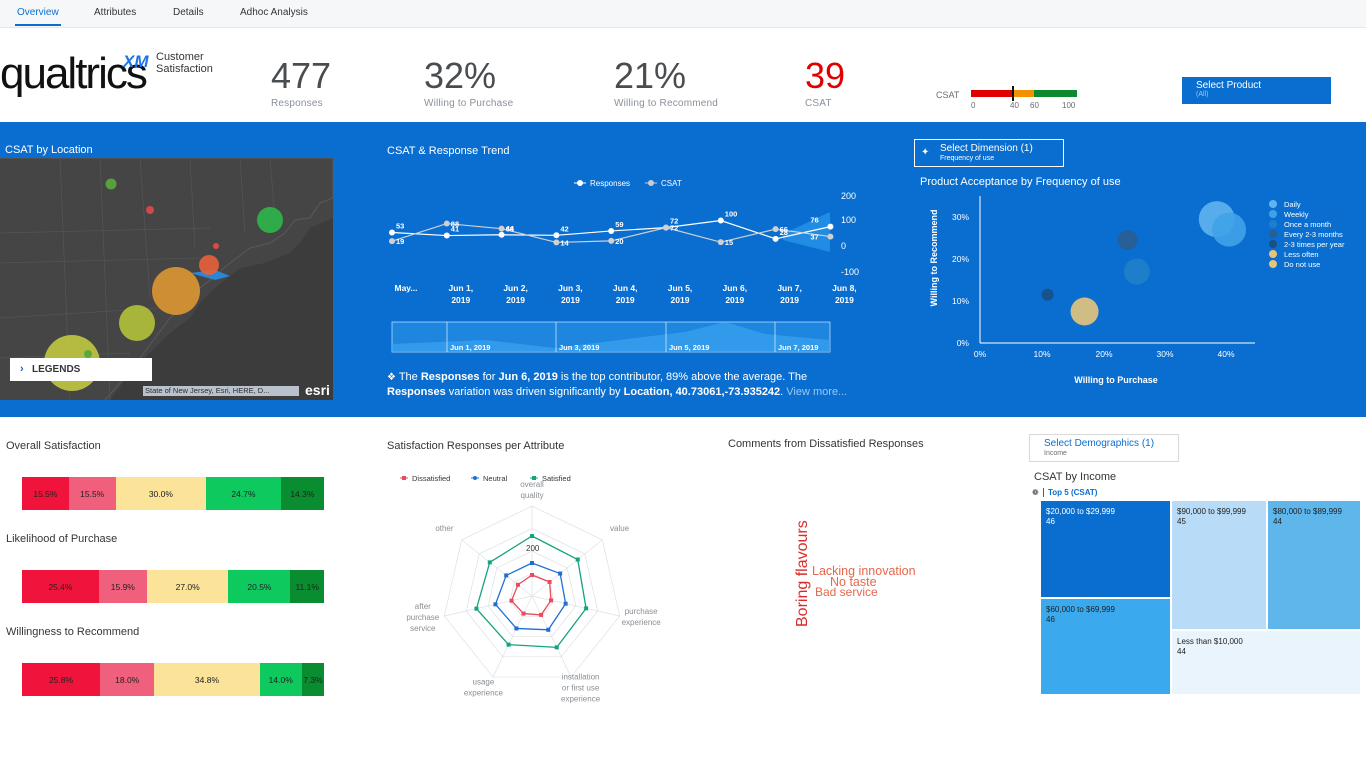  What do you see at coordinates (960, 259) in the screenshot?
I see `y-tick: 20%` at bounding box center [960, 259].